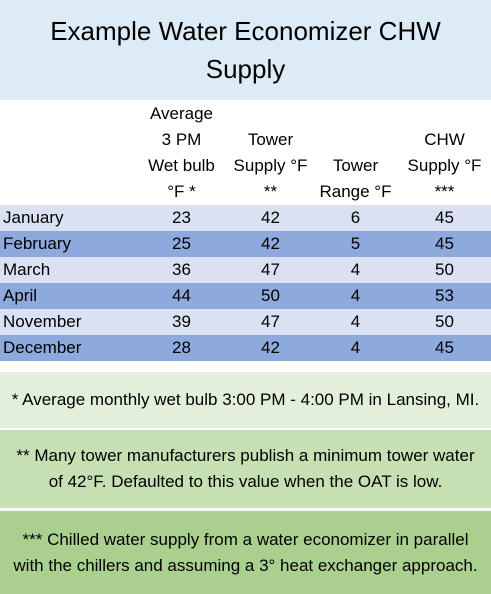  What do you see at coordinates (67, 348) in the screenshot?
I see `month-cell: December` at bounding box center [67, 348].